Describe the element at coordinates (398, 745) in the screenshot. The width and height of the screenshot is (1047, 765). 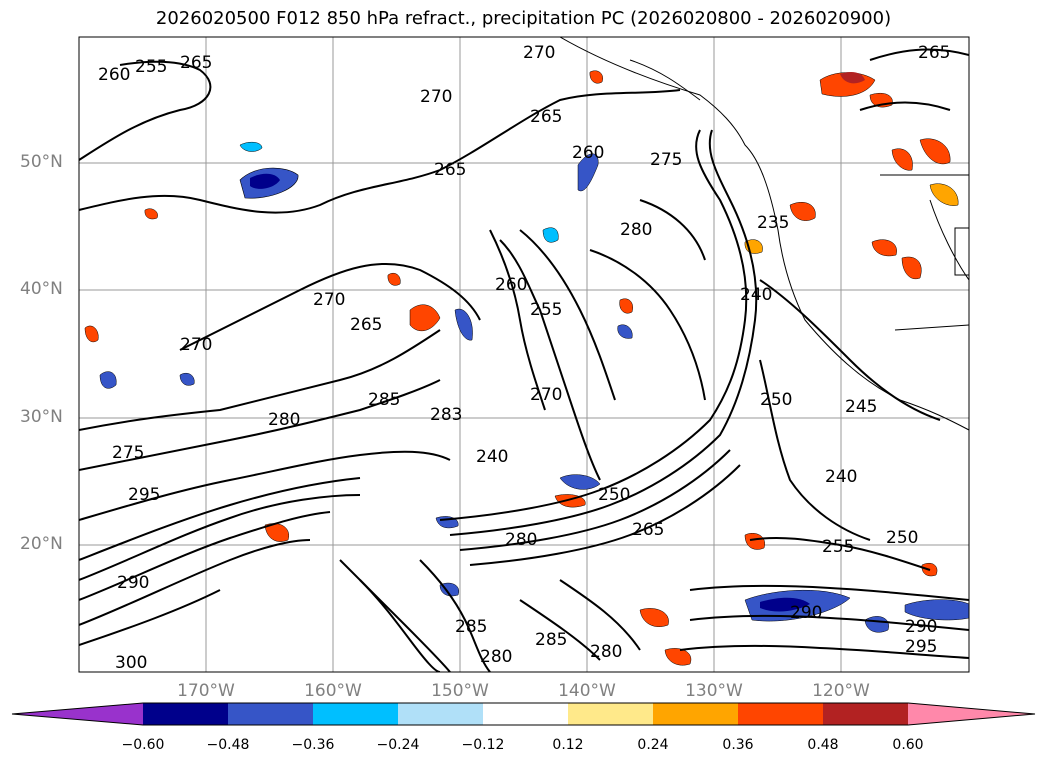
I see `colorbar-tick-label: −0.24` at that location.